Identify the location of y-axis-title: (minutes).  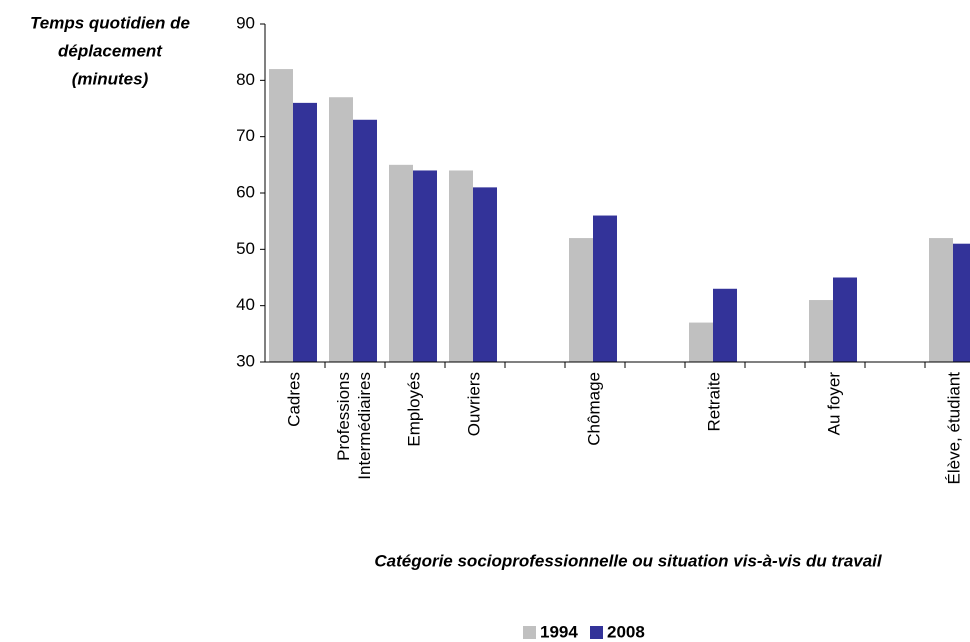
(110, 78).